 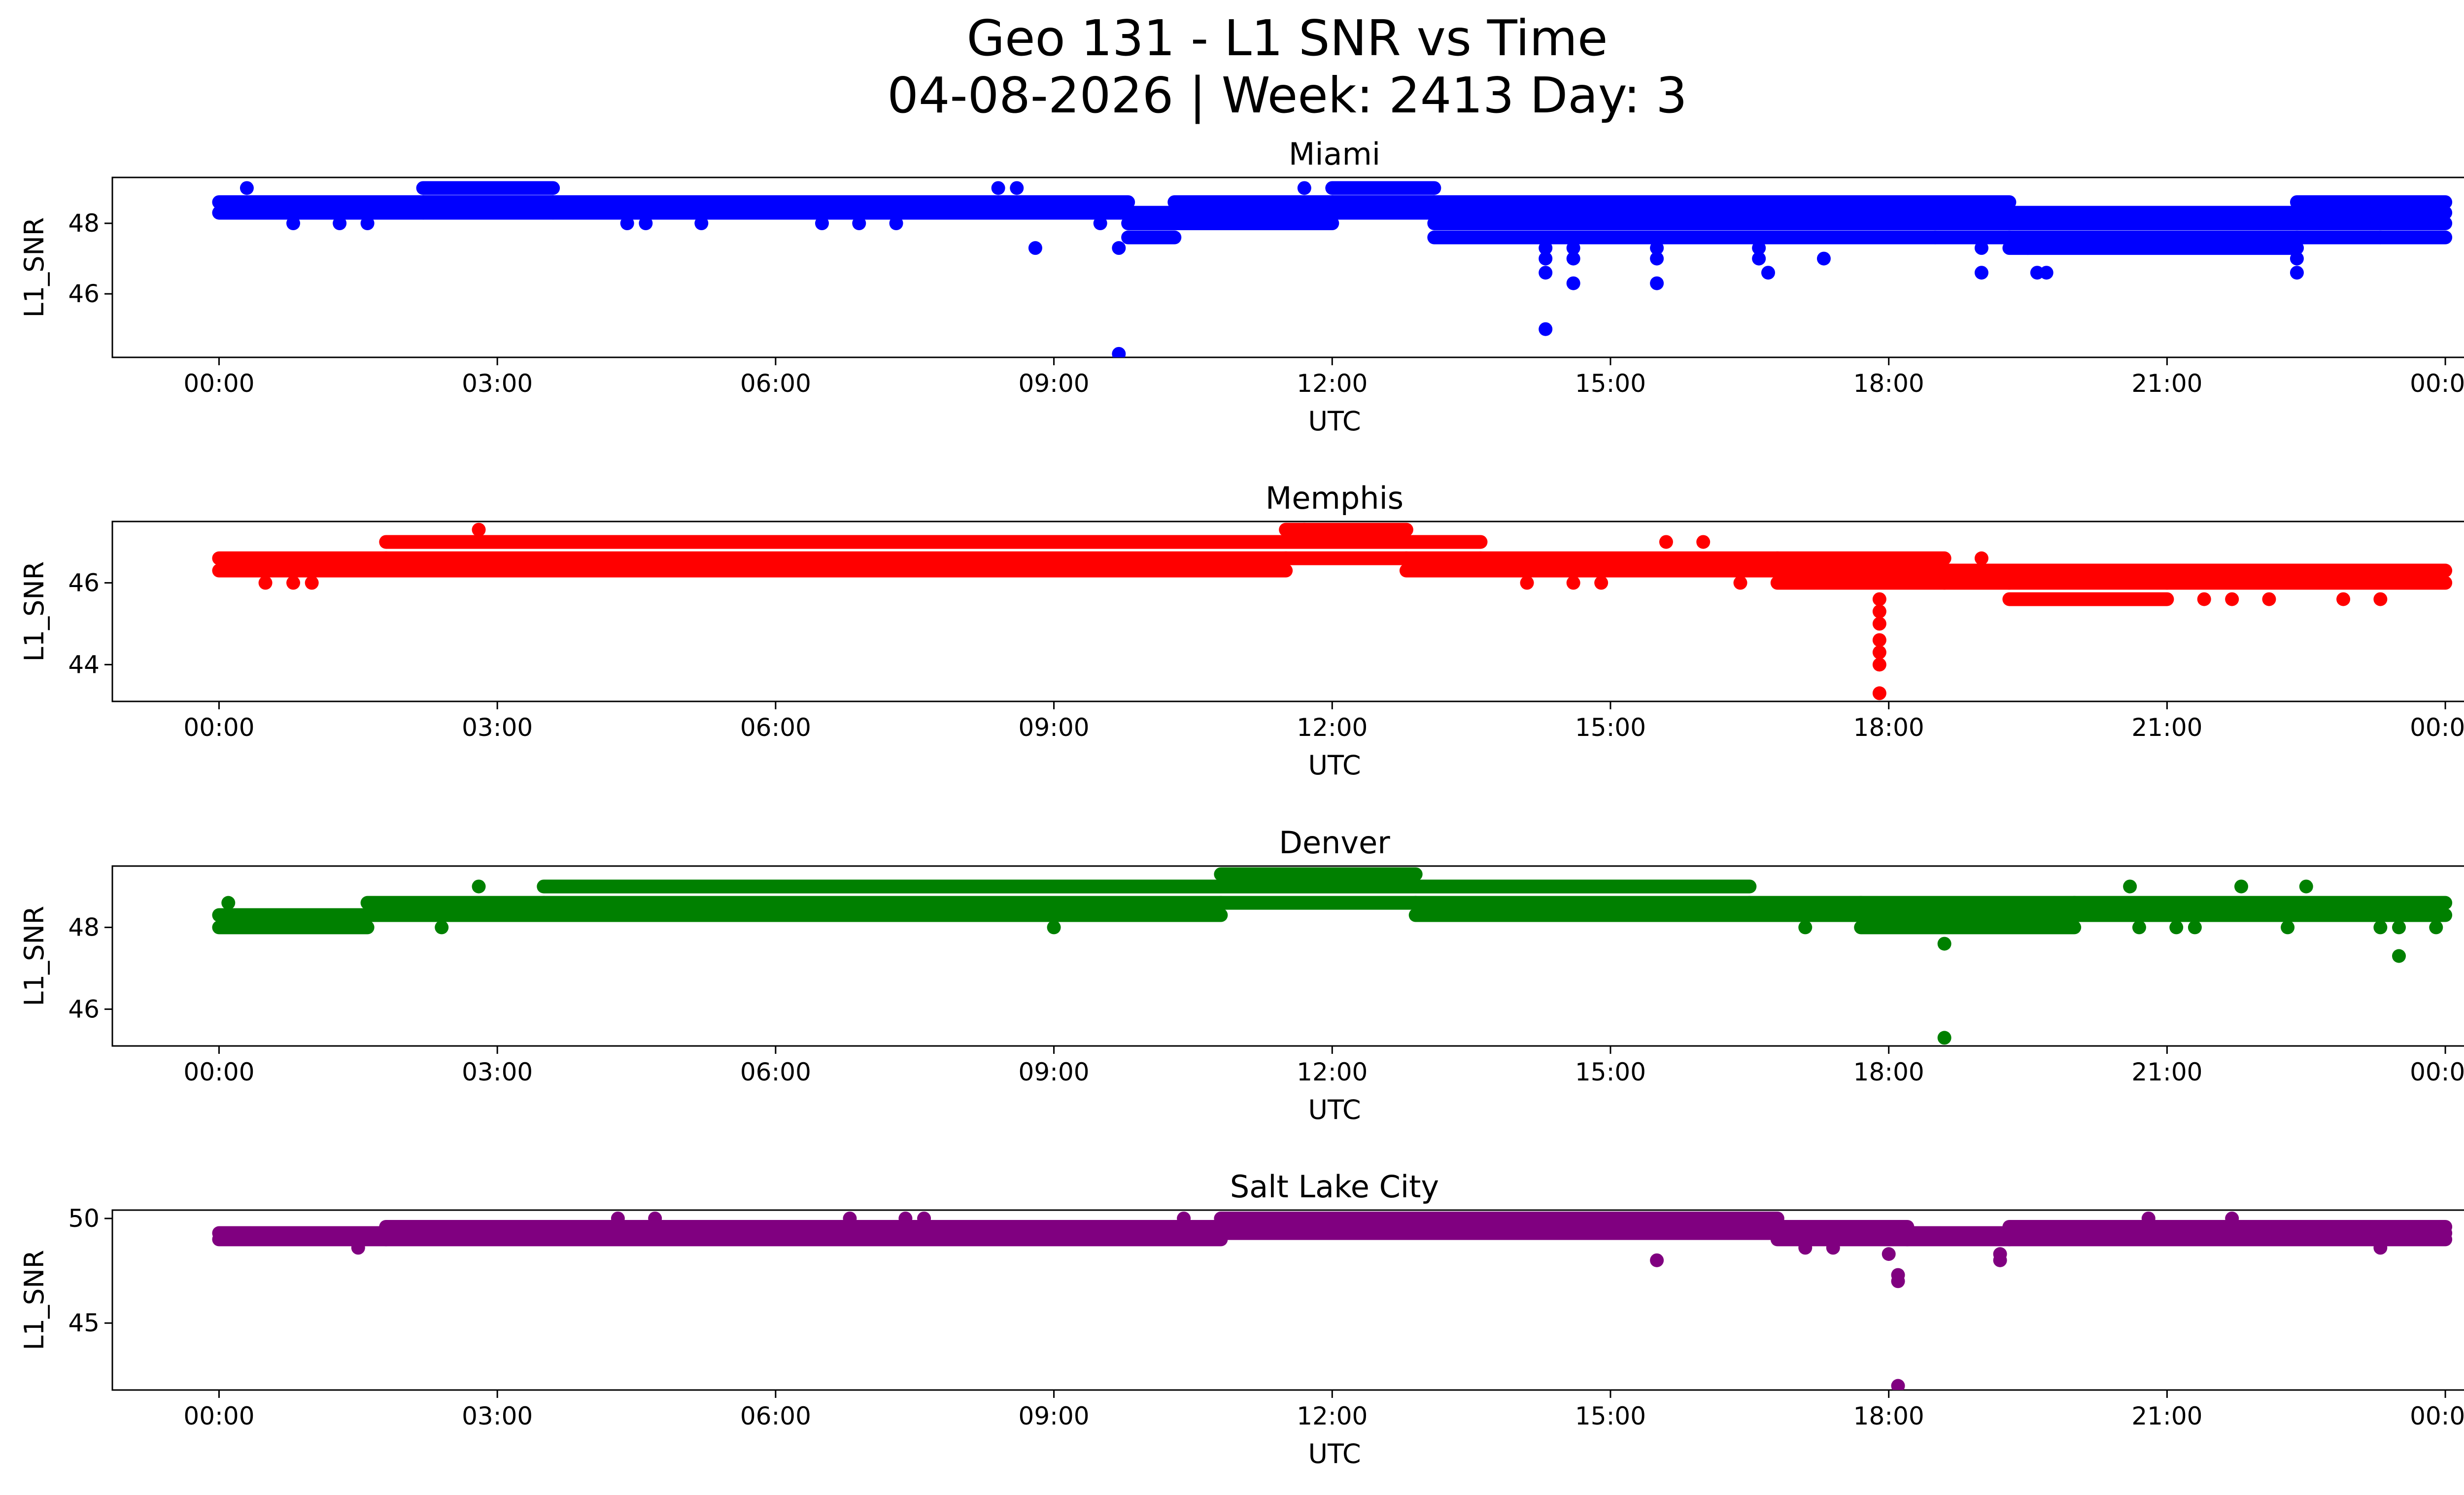 I want to click on subplot-title: Denver, so click(x=1334, y=843).